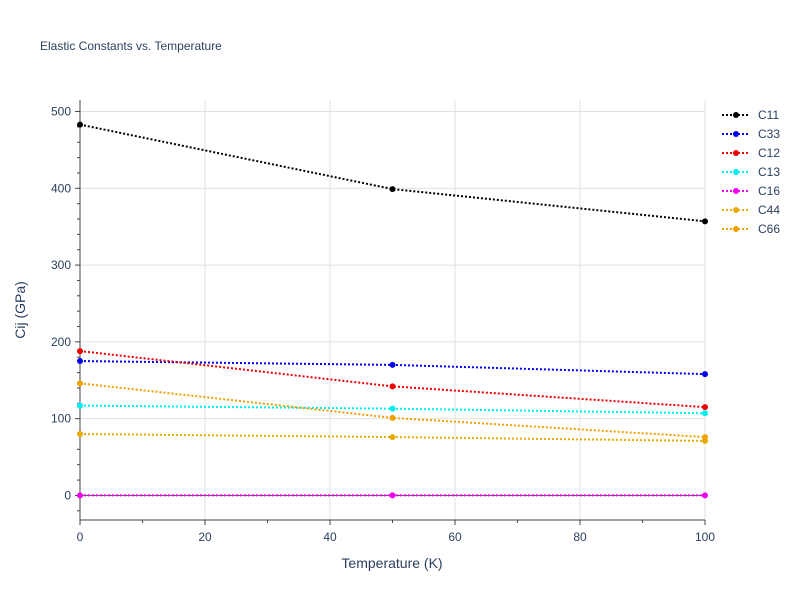  I want to click on x-tick-label: 80, so click(580, 537).